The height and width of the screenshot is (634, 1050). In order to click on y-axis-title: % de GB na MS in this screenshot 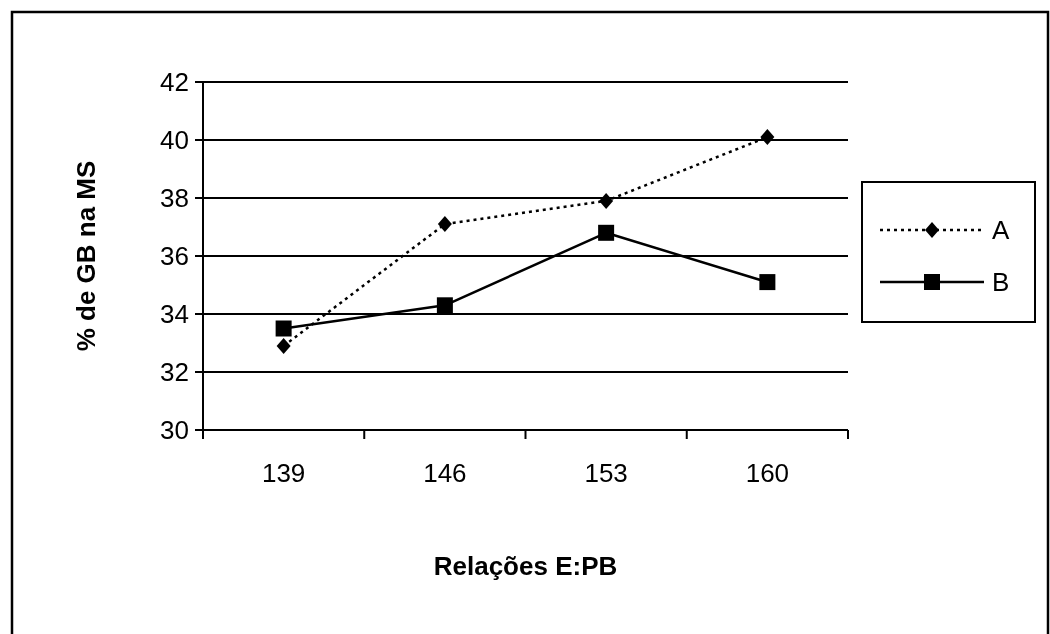, I will do `click(86, 256)`.